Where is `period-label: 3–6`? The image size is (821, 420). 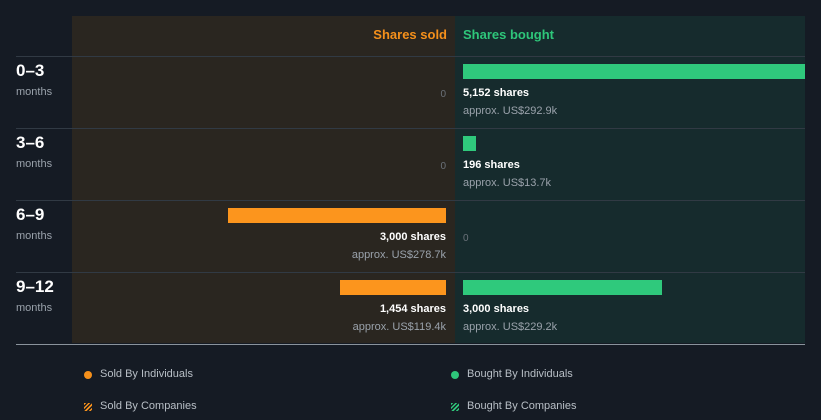
period-label: 3–6 is located at coordinates (30, 142).